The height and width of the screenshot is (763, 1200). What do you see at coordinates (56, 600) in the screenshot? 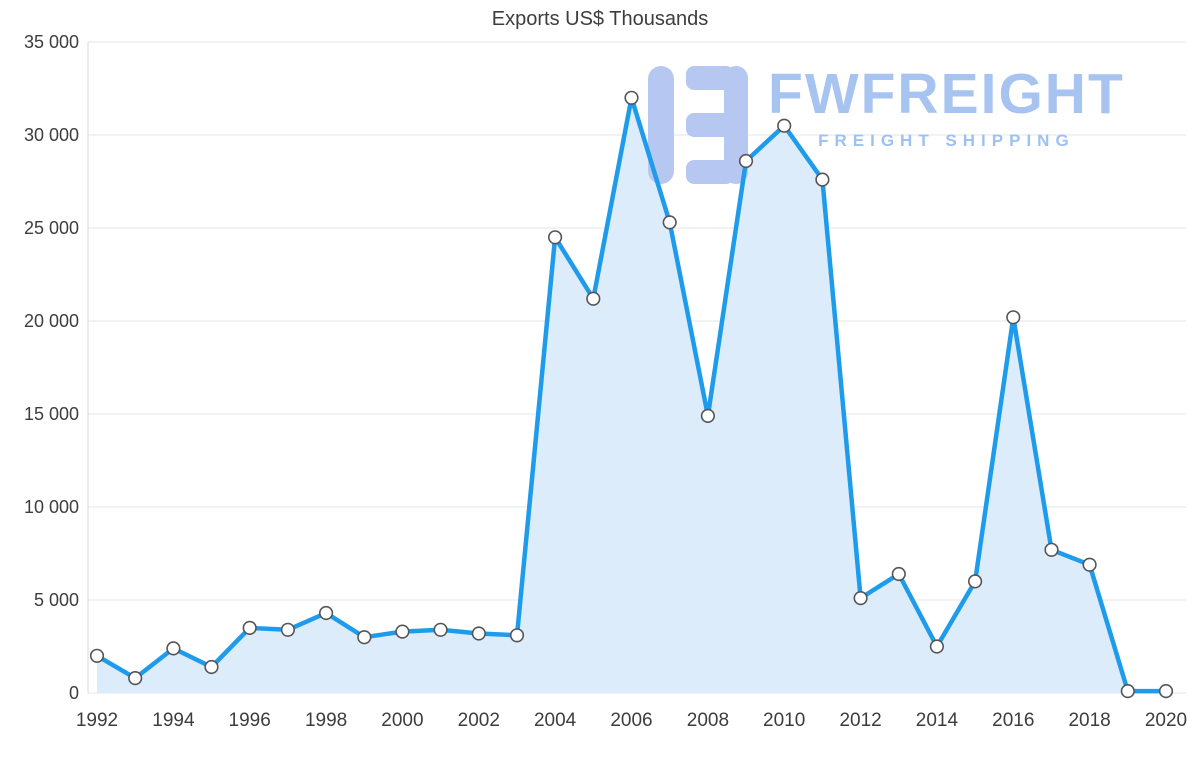
I see `y-axis-label: 5 000` at bounding box center [56, 600].